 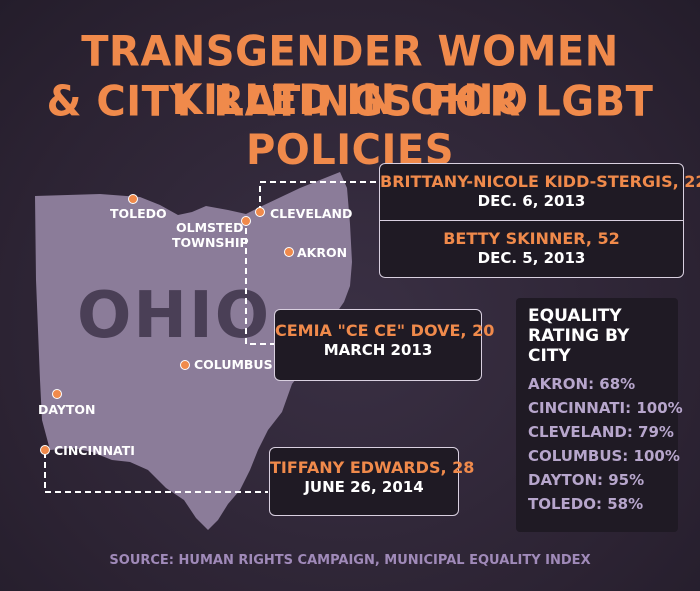 What do you see at coordinates (586, 504) in the screenshot?
I see `rating-row: TOLEDO: 58%` at bounding box center [586, 504].